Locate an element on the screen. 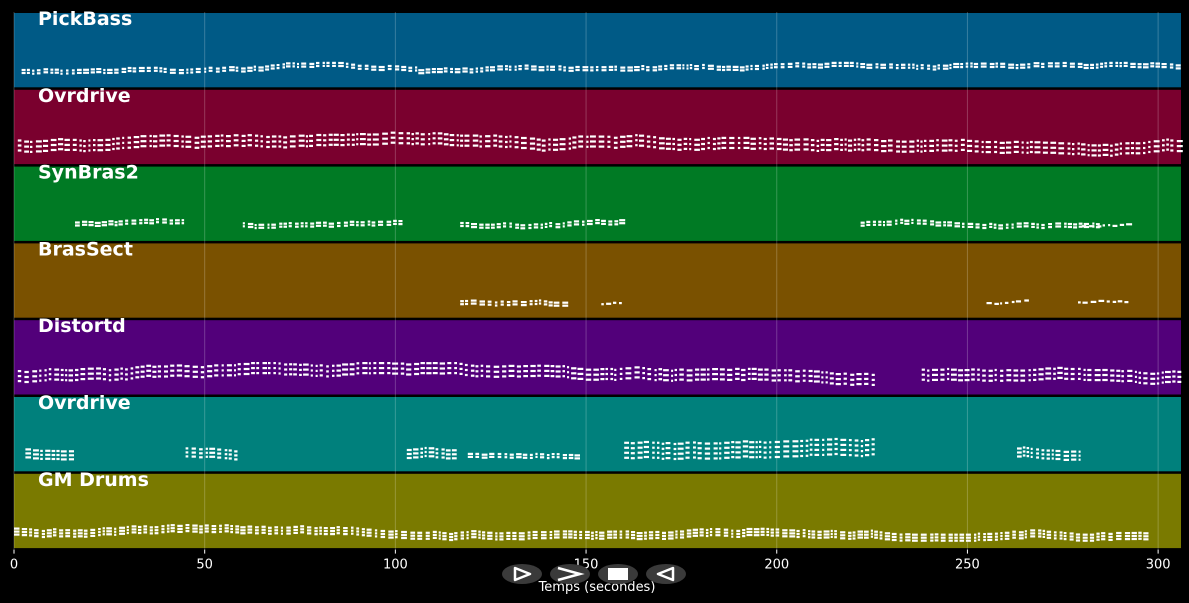 The image size is (1189, 603). stop-button is located at coordinates (618, 574).